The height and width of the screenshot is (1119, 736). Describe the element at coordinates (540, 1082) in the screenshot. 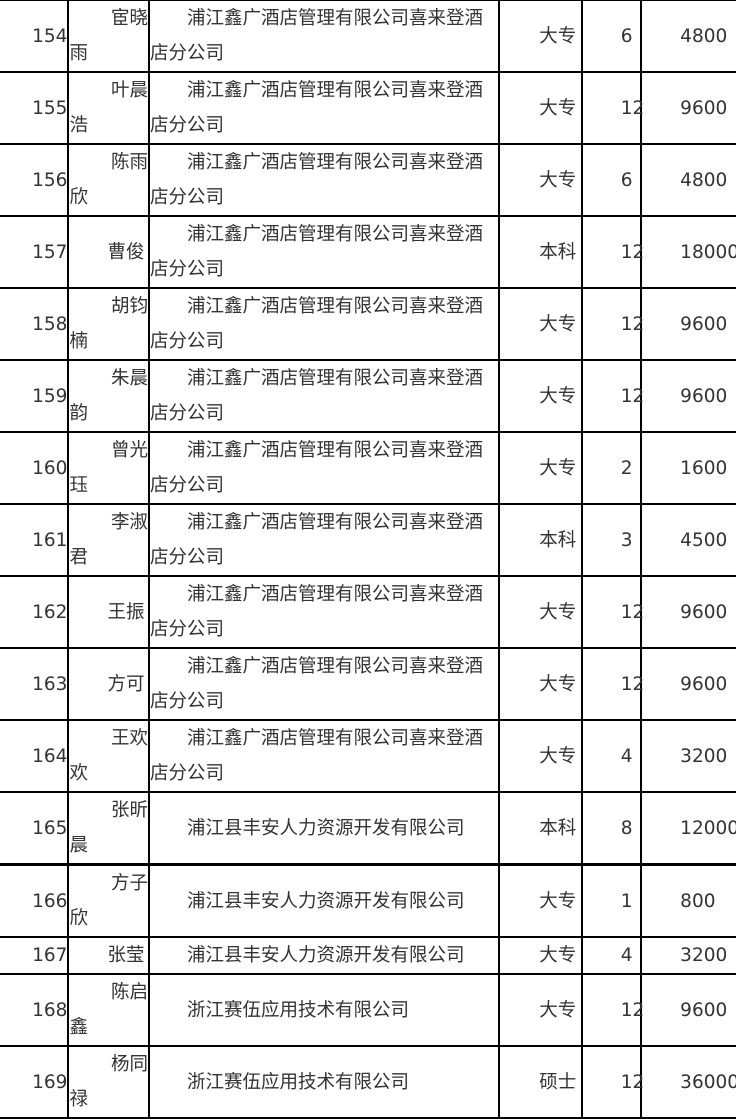

I see `education-cell: 硕士` at that location.